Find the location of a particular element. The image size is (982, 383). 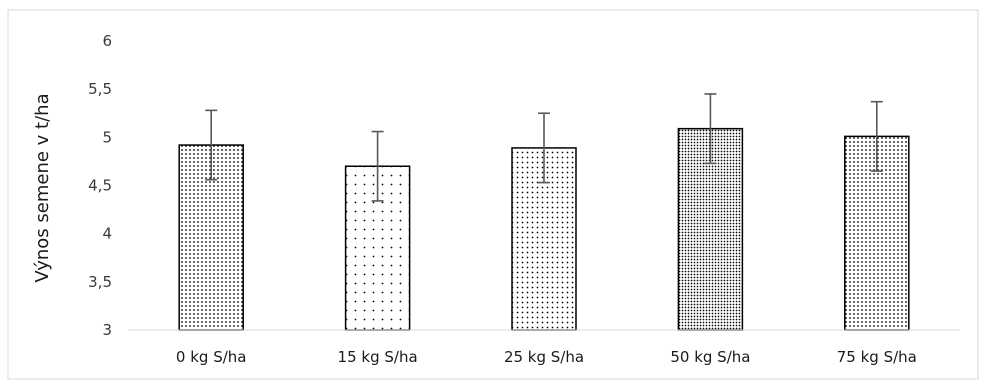

y-tick-label: 4,5 is located at coordinates (100, 186).